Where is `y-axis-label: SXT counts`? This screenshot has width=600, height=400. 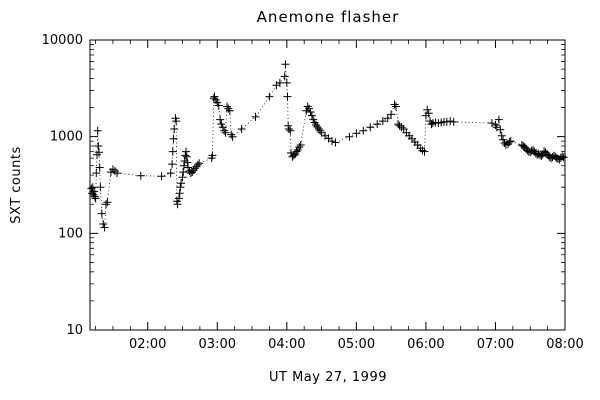
y-axis-label: SXT counts is located at coordinates (16, 184).